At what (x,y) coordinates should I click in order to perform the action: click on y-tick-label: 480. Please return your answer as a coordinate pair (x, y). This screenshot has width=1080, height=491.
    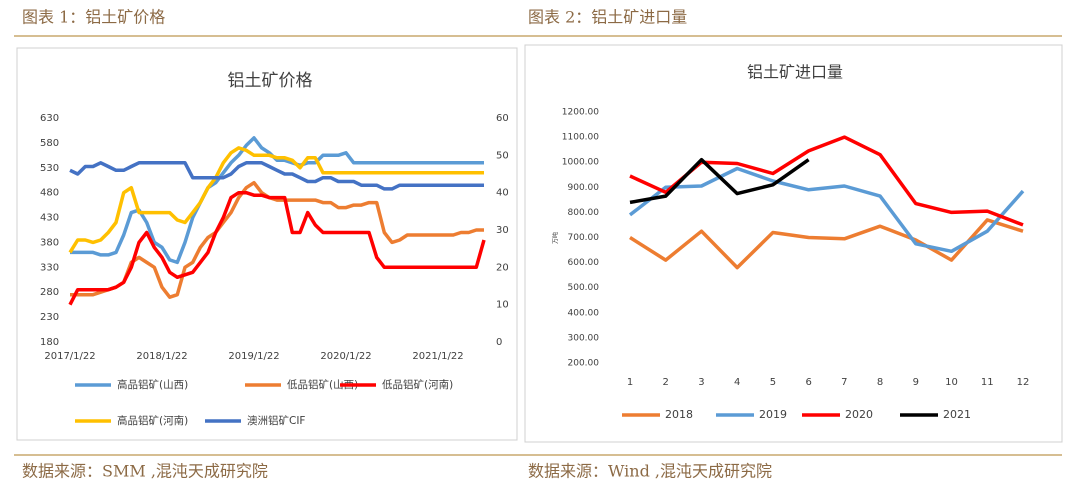
    Looking at the image, I should click on (49, 193).